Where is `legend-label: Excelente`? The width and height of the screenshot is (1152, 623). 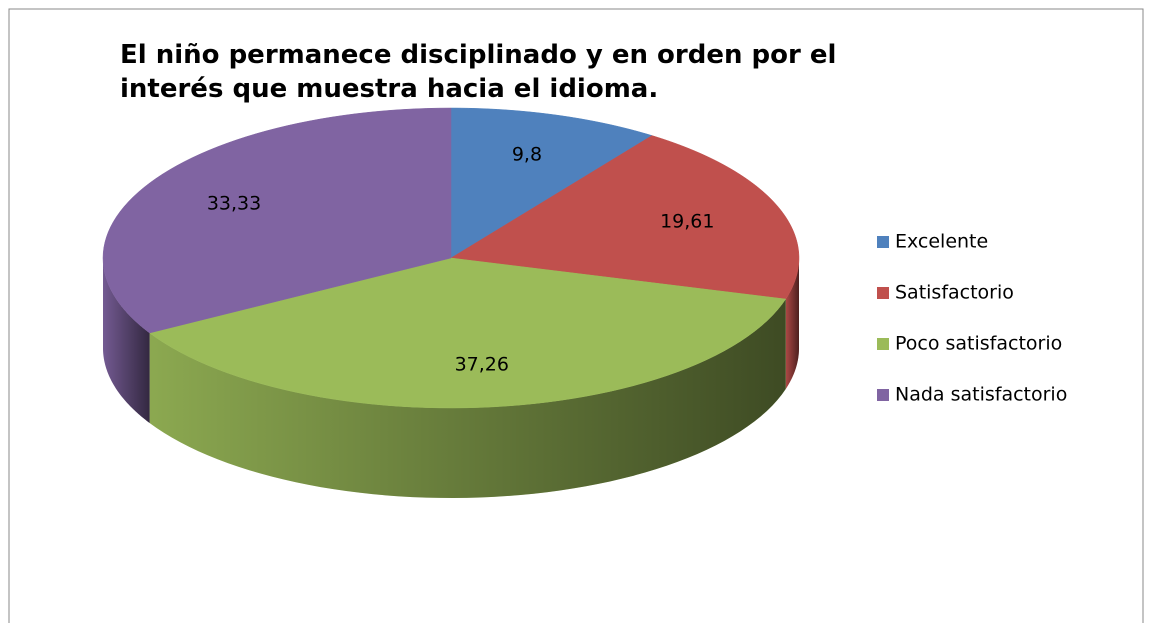 legend-label: Excelente is located at coordinates (941, 242).